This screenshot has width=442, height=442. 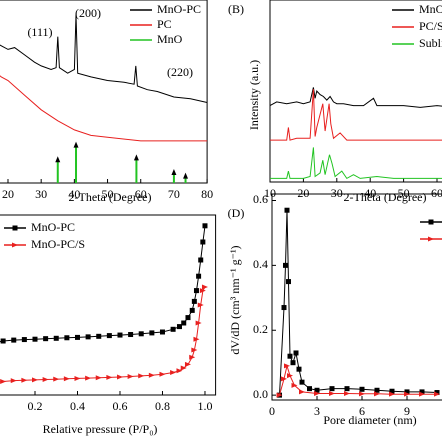 I want to click on x-axis-label: Relative pressure (P/P₀), so click(x=100, y=429).